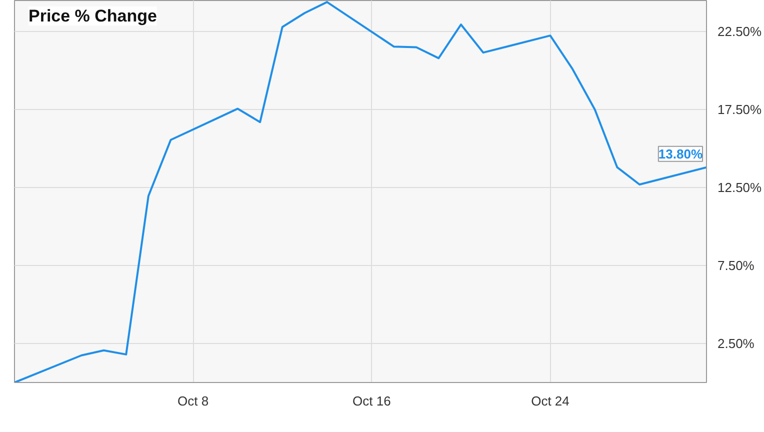 Image resolution: width=764 pixels, height=432 pixels. I want to click on y-tick-label: 22.50%, so click(740, 32).